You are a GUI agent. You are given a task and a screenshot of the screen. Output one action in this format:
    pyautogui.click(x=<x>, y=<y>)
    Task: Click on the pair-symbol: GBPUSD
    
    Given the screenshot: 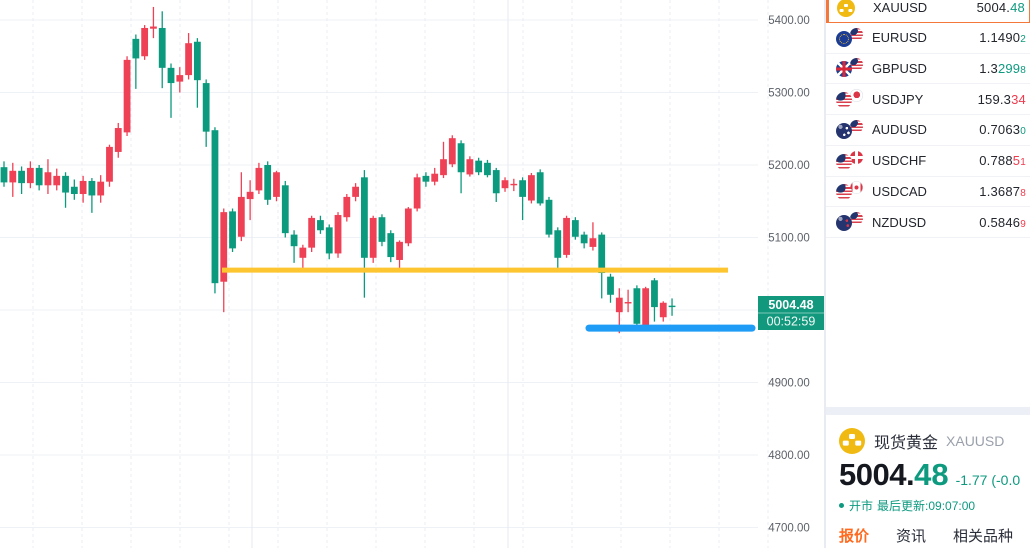 What is the action you would take?
    pyautogui.click(x=899, y=68)
    